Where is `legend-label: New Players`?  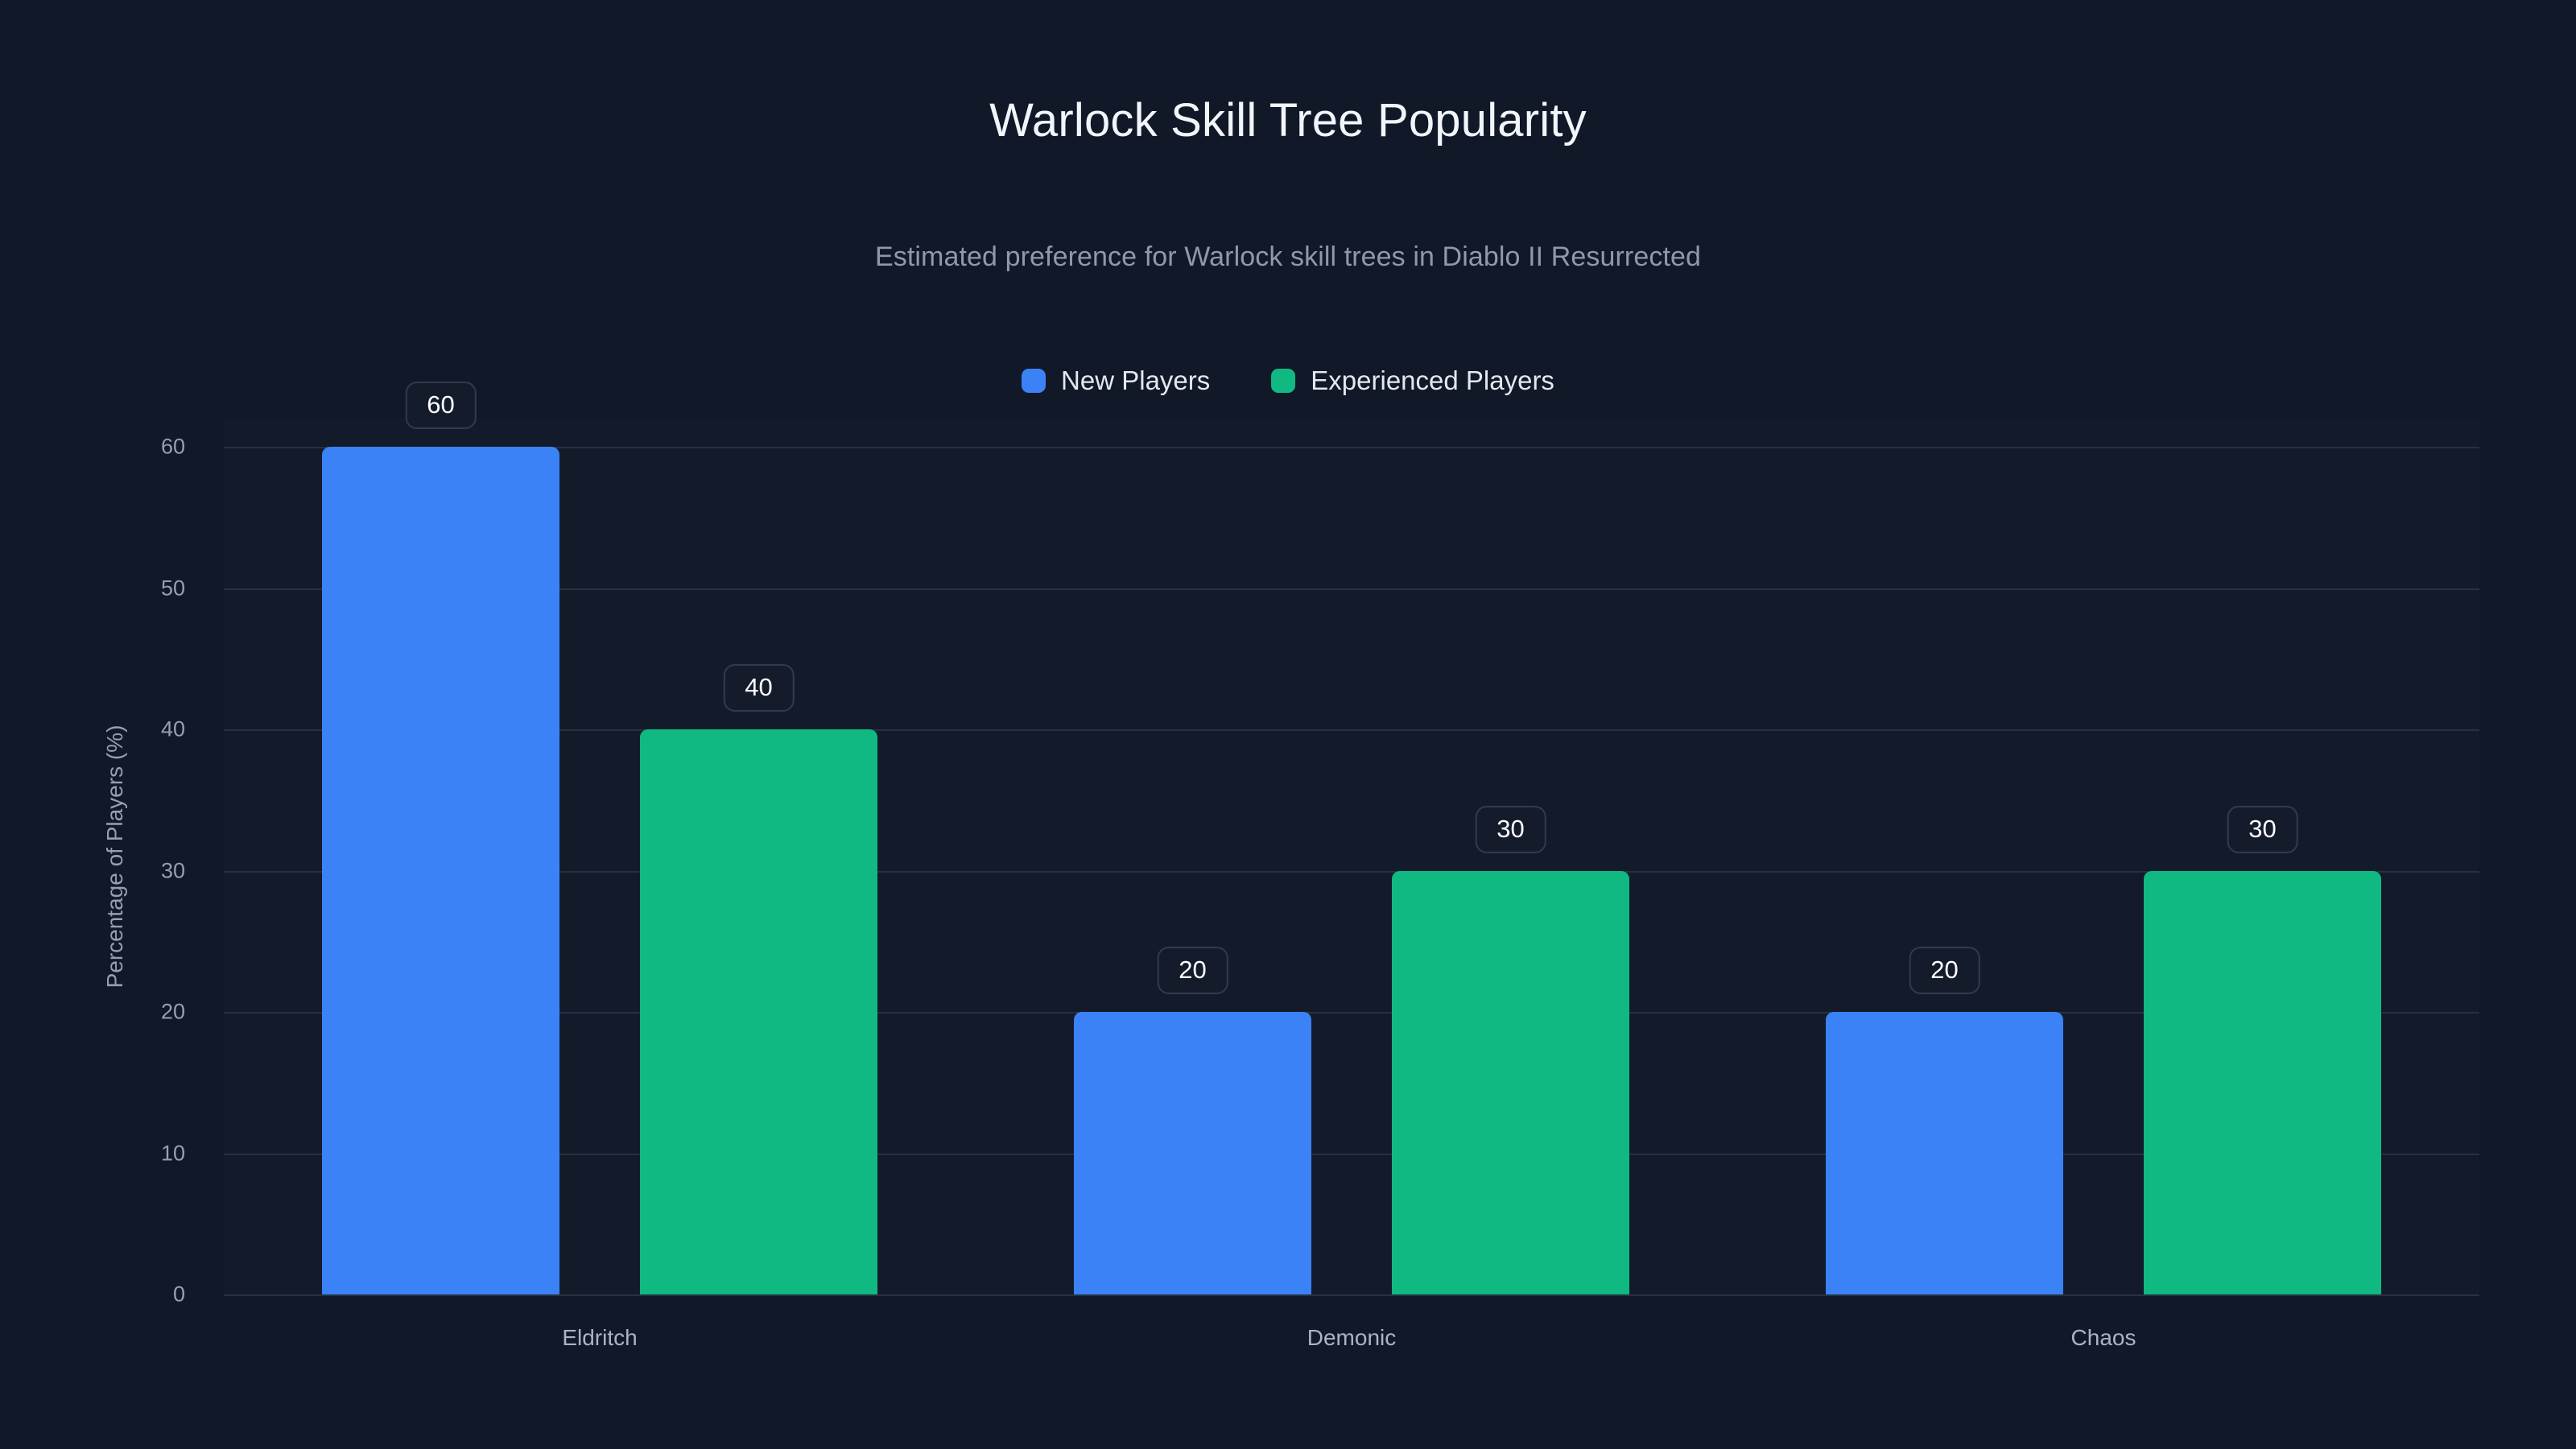
legend-label: New Players is located at coordinates (1136, 380).